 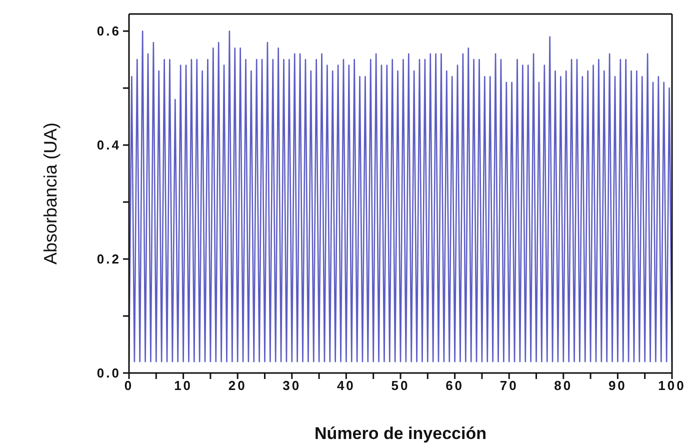 I want to click on x-tick-label: 40, so click(x=346, y=386).